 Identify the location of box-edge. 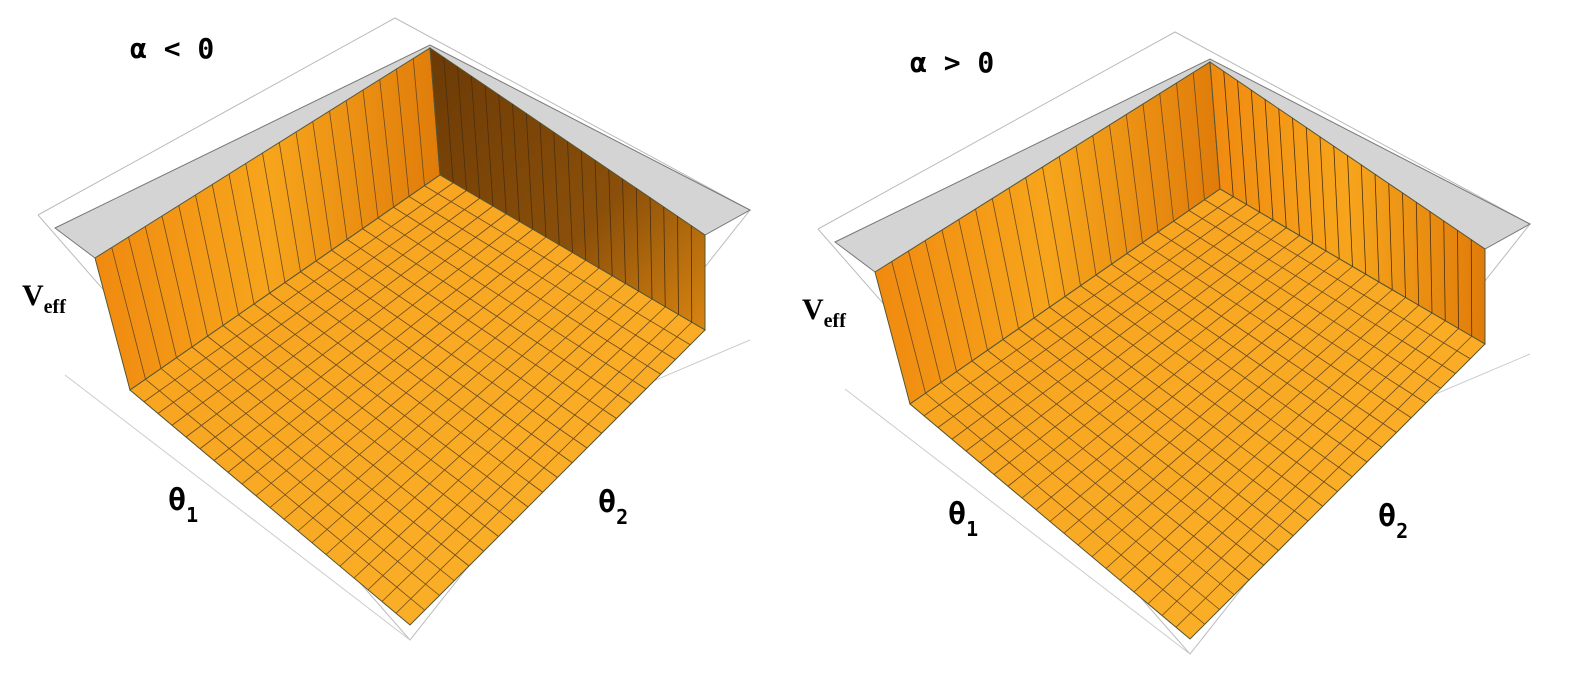
(237, 507).